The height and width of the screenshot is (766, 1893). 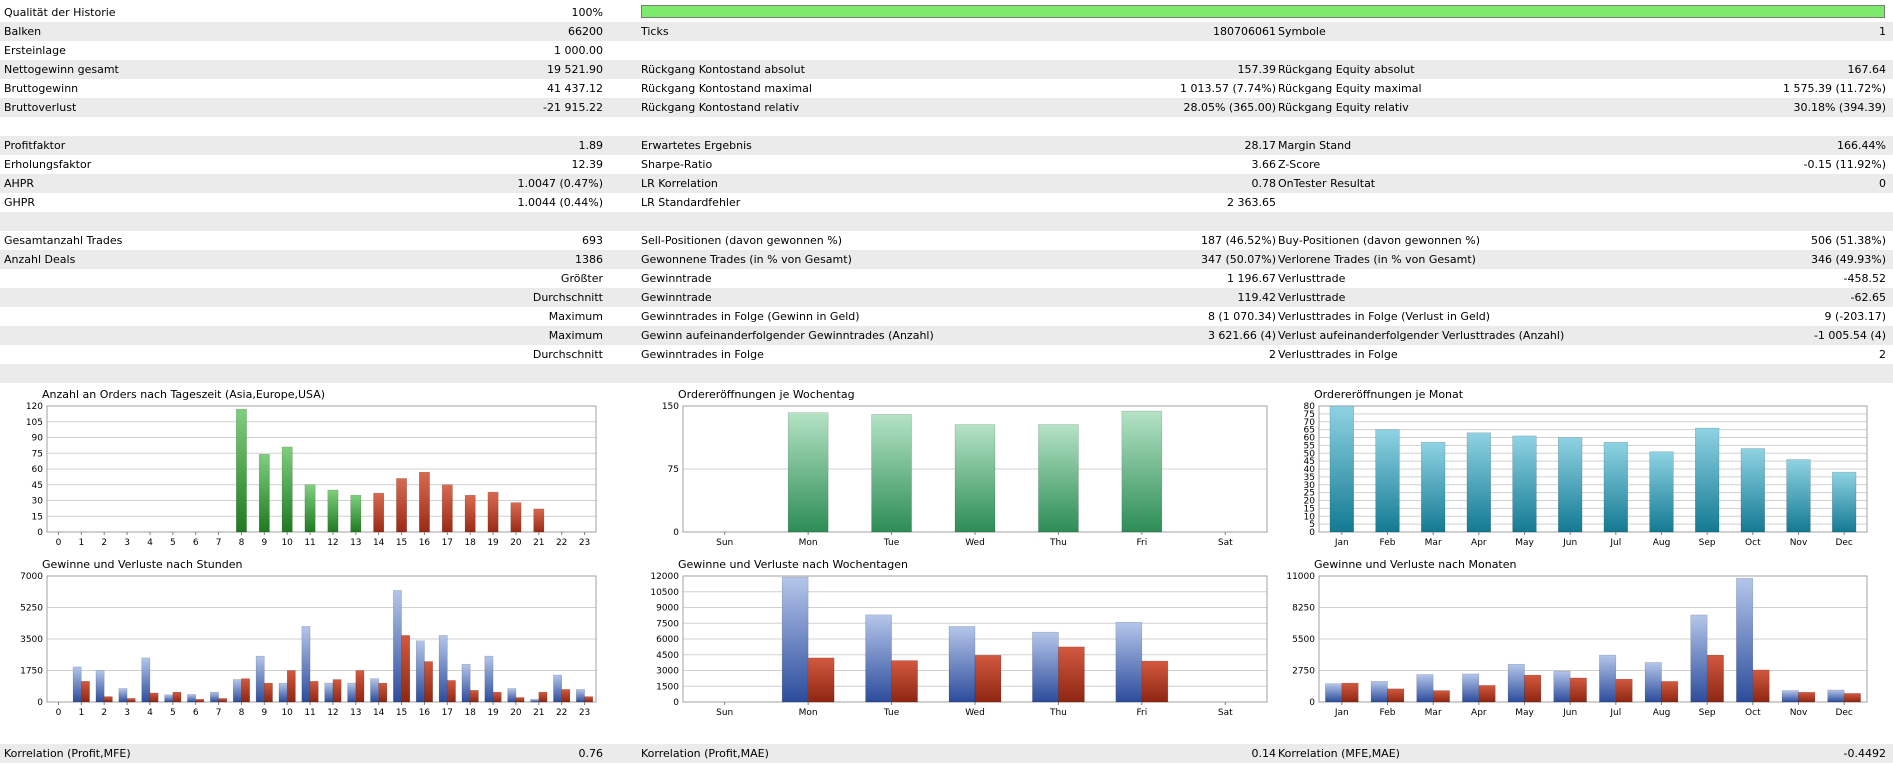 I want to click on stats-value: 12.39, so click(x=587, y=164).